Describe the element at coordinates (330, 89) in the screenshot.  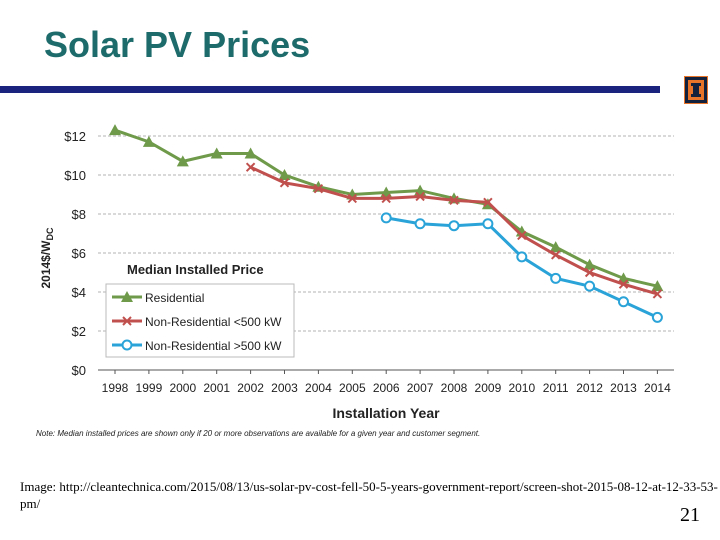
I see `title-divider` at that location.